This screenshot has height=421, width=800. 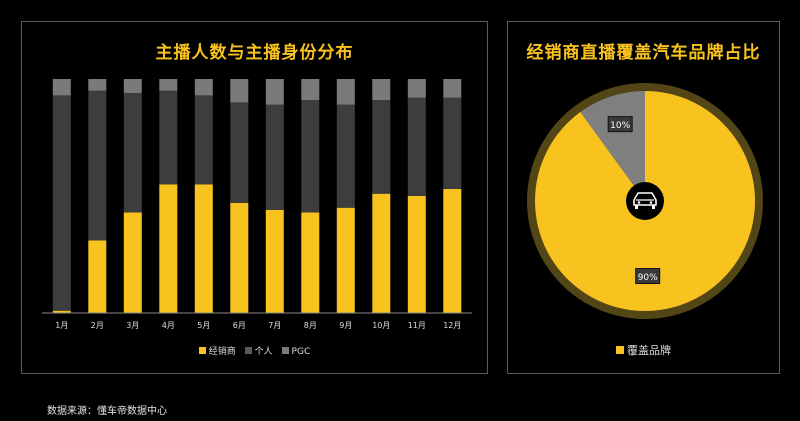 I want to click on legend-swatch-dealer, so click(x=202, y=350).